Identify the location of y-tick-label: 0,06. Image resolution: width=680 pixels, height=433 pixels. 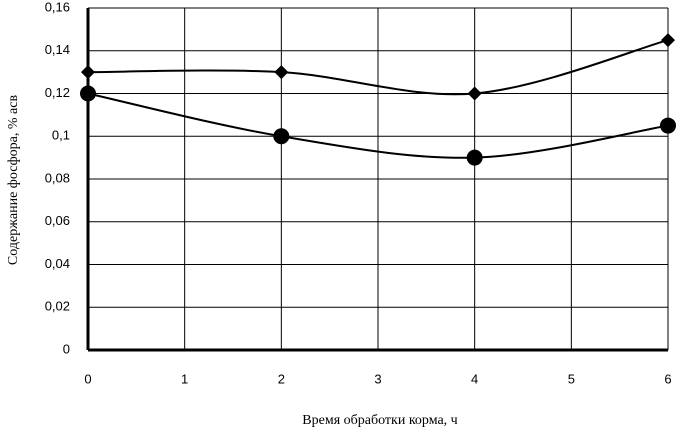
(57, 220).